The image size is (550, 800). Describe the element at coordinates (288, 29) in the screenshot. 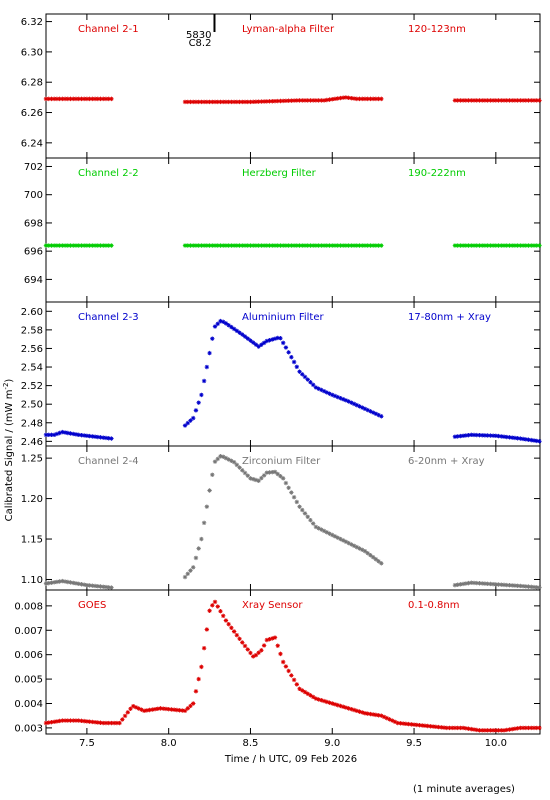

I see `filter-name: Lyman-alpha Filter` at that location.